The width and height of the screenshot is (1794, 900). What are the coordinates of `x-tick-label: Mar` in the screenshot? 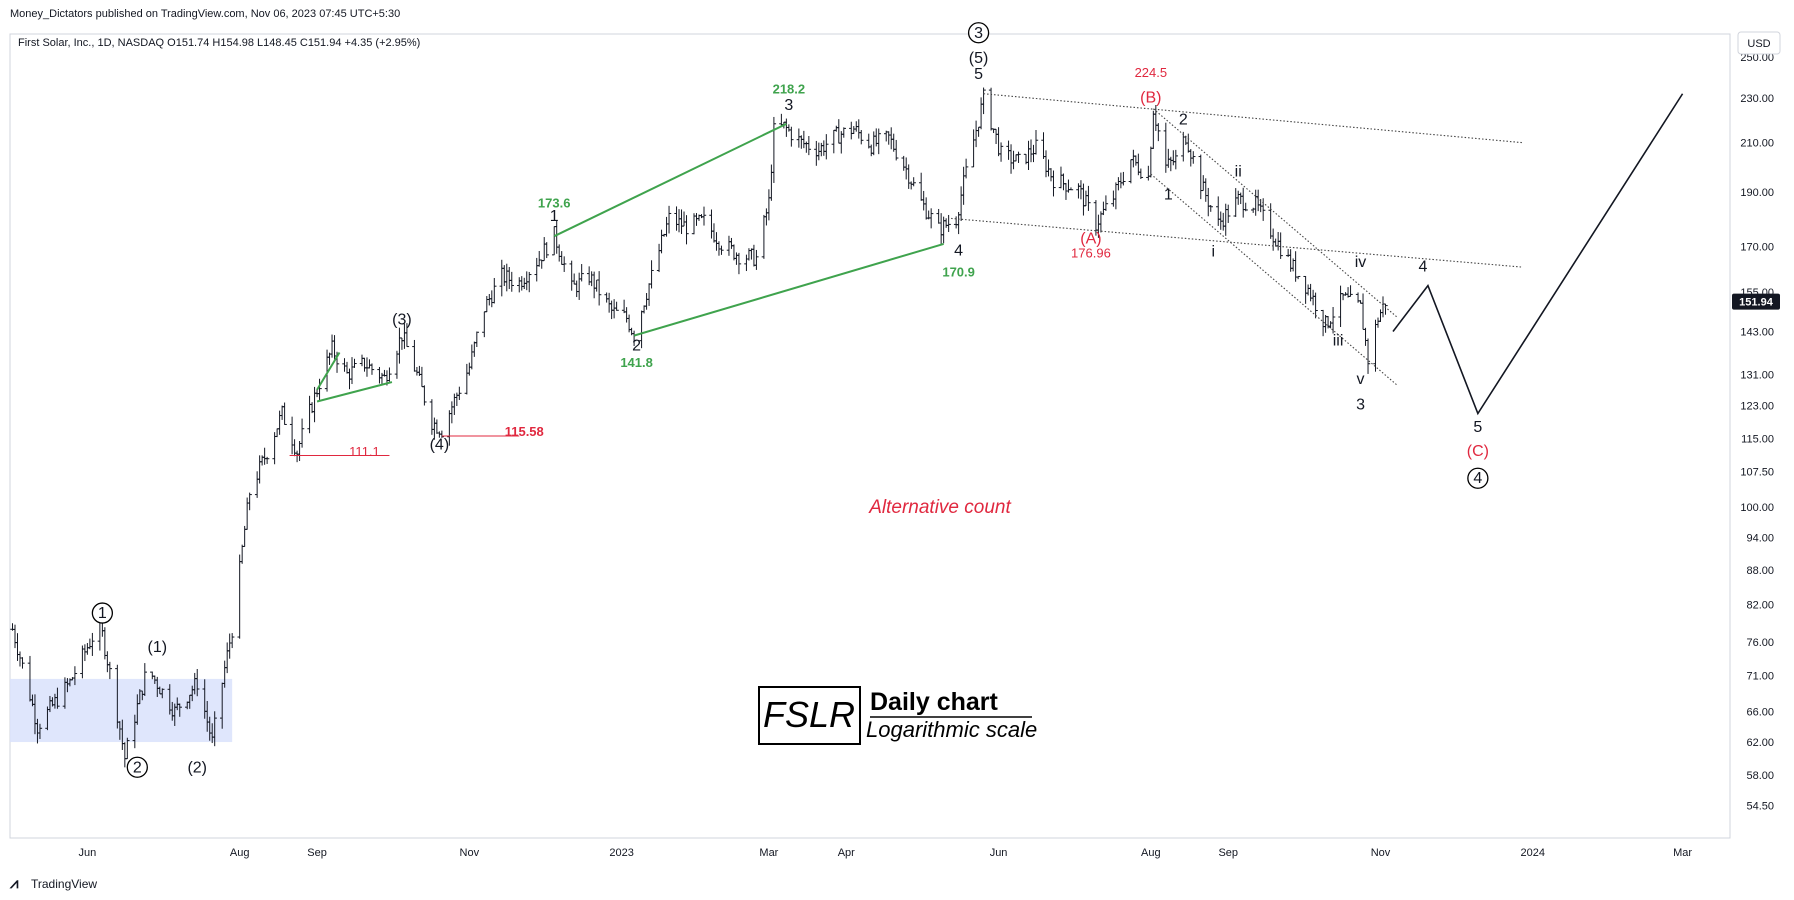 It's located at (1682, 853).